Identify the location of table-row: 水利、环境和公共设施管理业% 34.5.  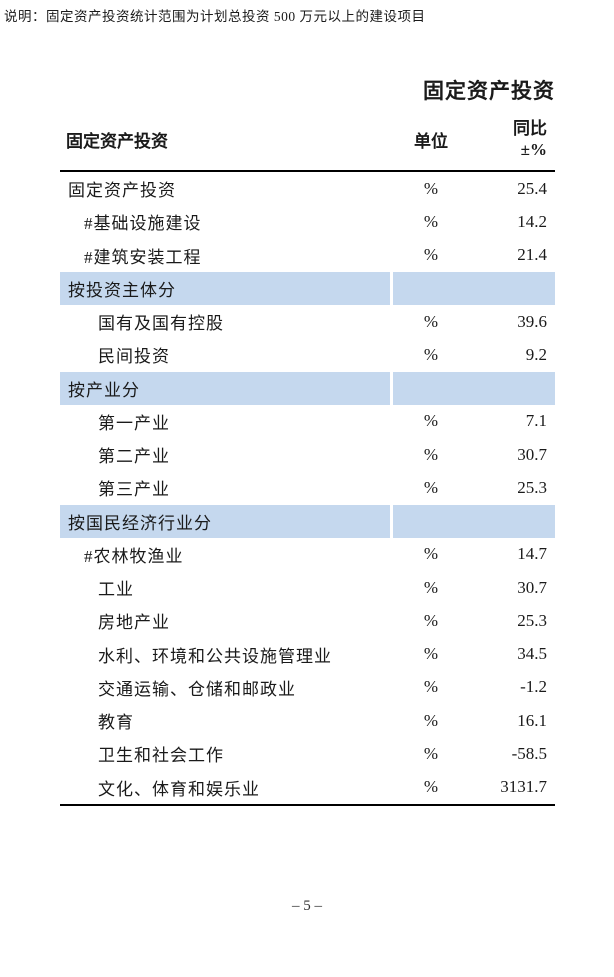
(307, 654).